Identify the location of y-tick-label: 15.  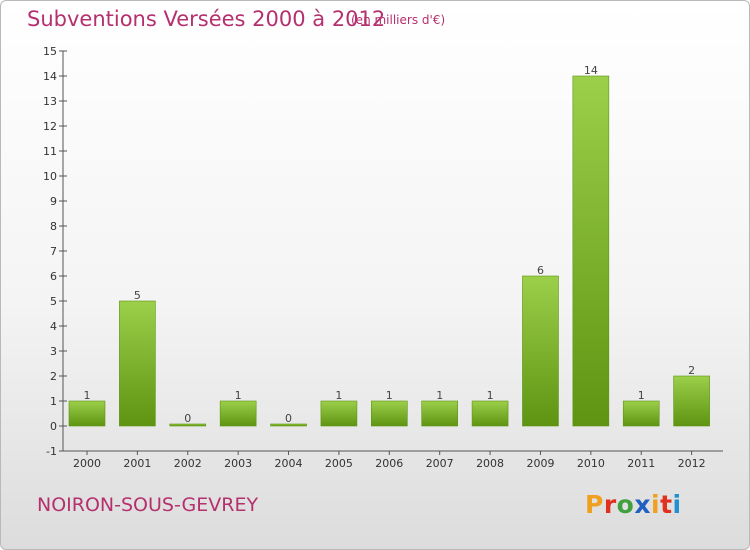
(50, 51).